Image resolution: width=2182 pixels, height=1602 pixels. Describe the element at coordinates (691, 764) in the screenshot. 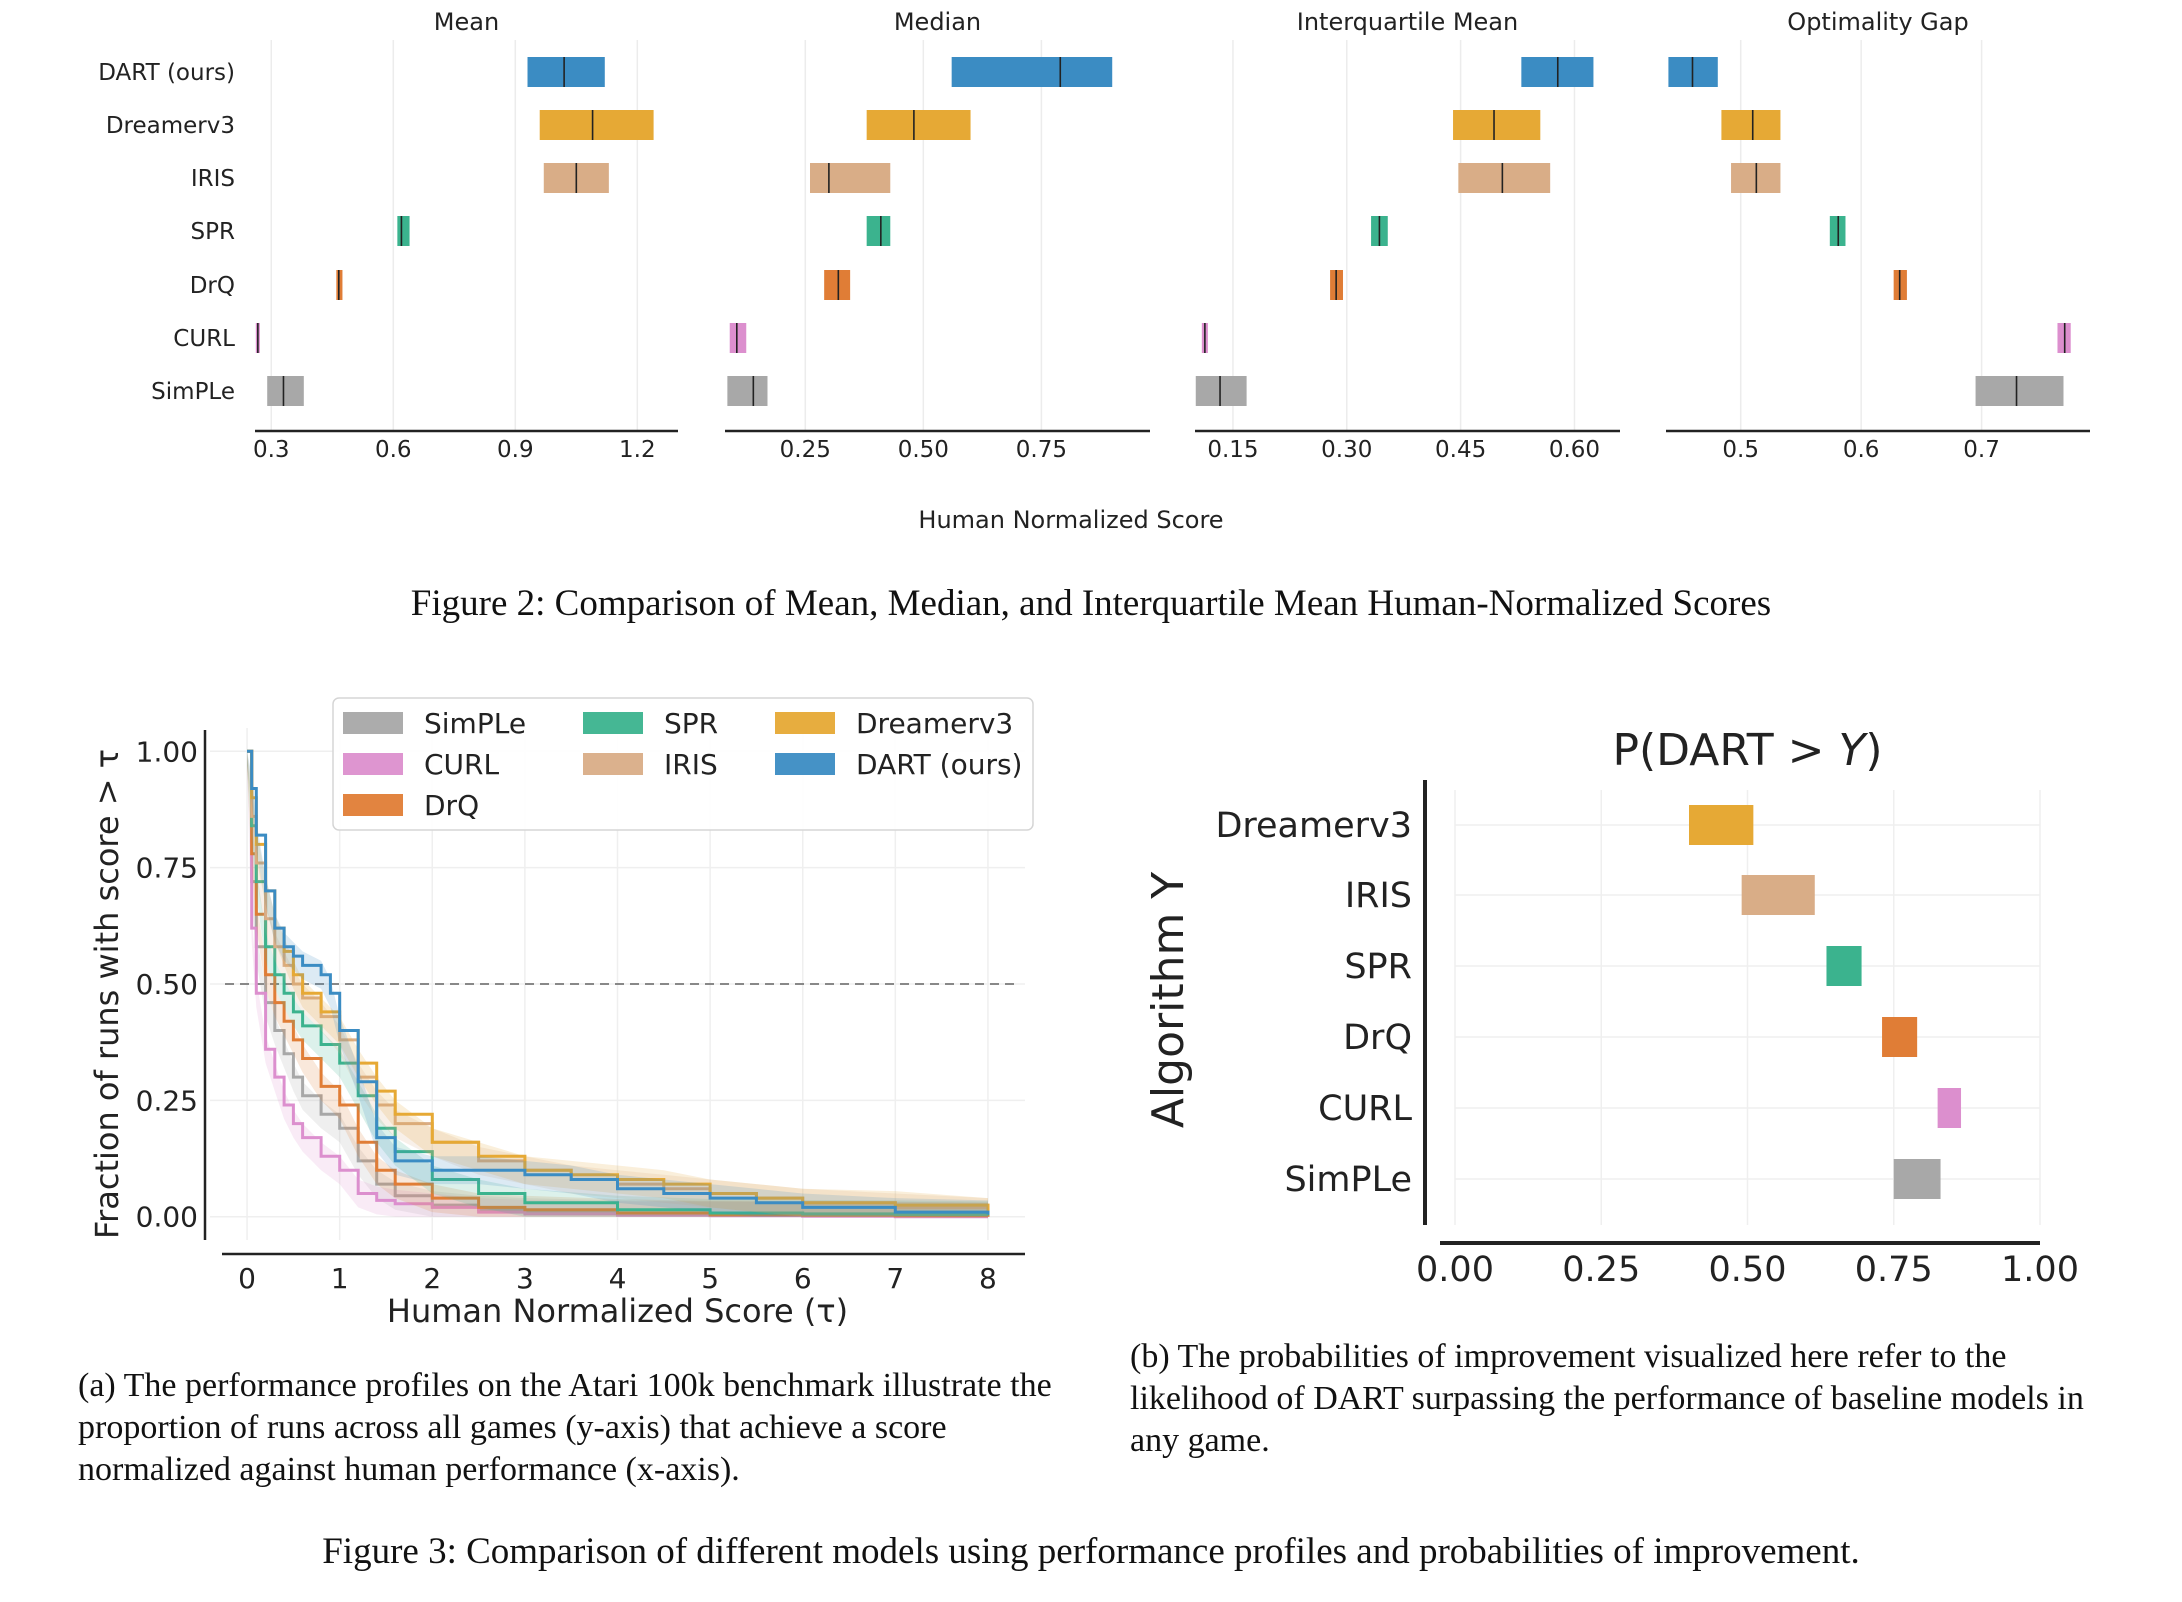

I see `legend-label: IRIS` at that location.